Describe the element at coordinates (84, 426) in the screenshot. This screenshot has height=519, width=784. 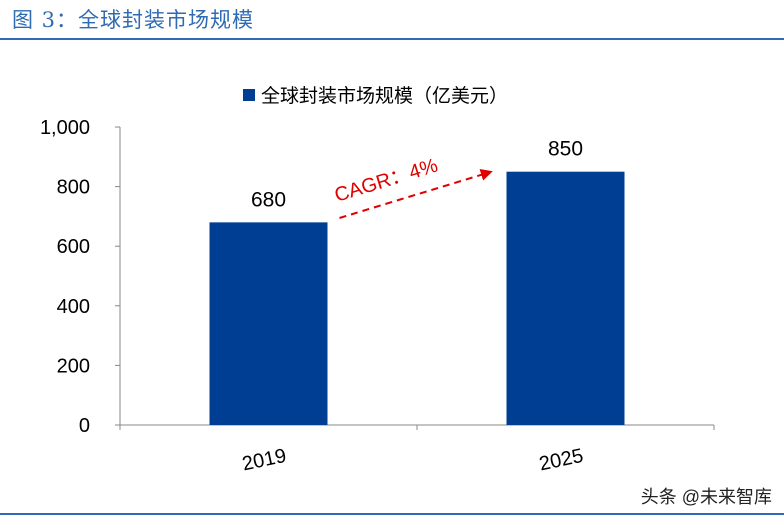
I see `y-tick-label: 0` at that location.